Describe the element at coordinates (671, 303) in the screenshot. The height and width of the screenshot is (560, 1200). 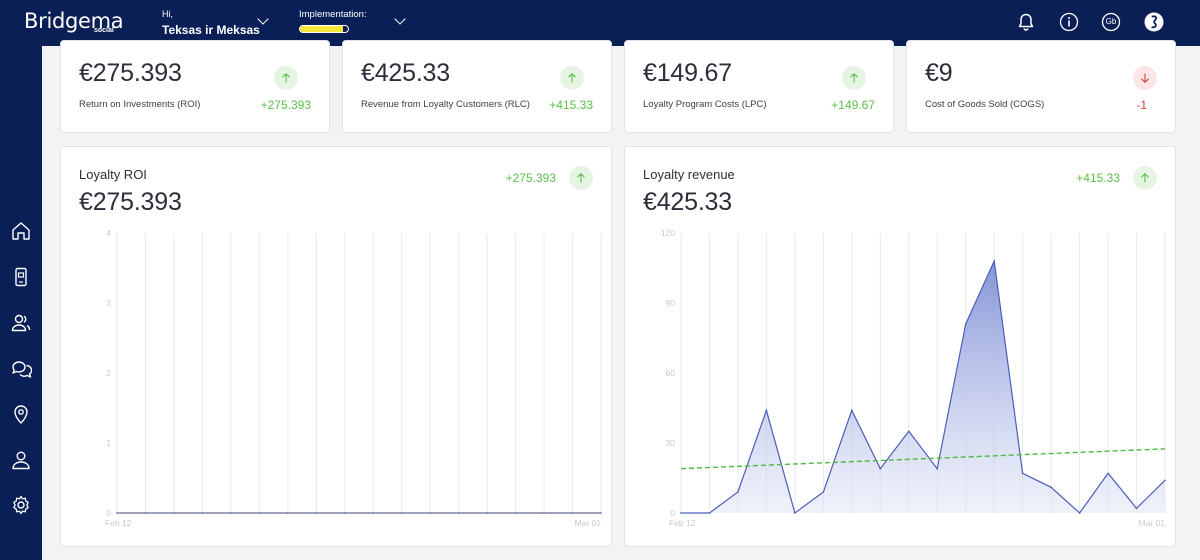
I see `y-tick-label: 90` at that location.